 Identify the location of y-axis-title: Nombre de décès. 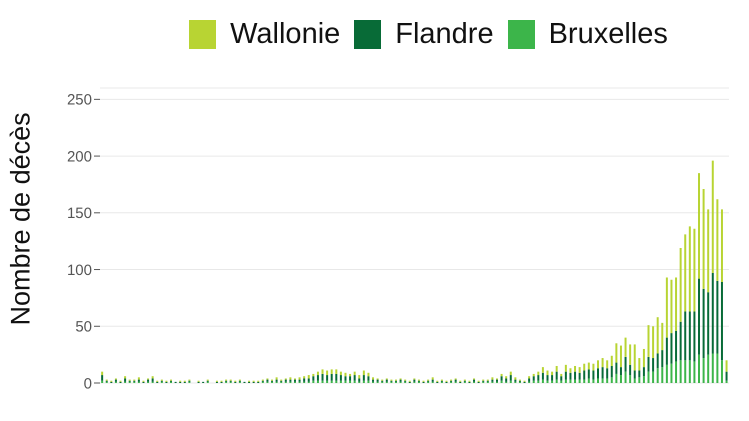
(21, 219).